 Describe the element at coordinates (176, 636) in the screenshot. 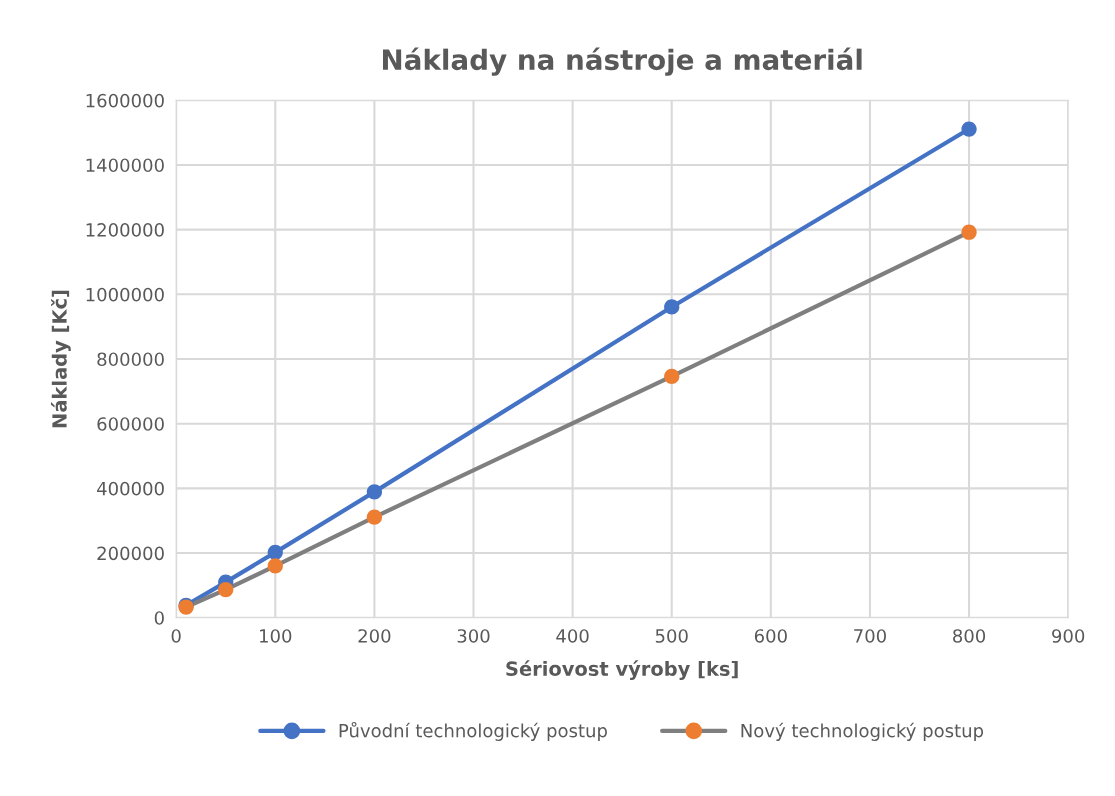

I see `x-tick-label: 0` at that location.